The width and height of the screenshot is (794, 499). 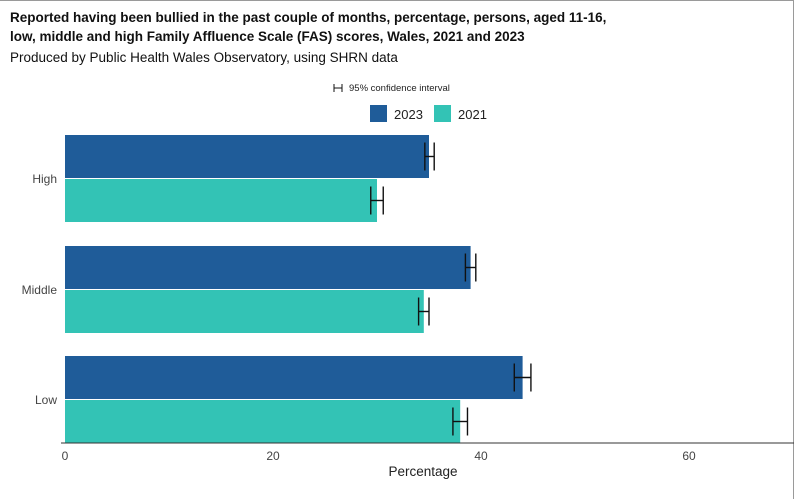 I want to click on x-tick-label-40: 40, so click(x=481, y=456).